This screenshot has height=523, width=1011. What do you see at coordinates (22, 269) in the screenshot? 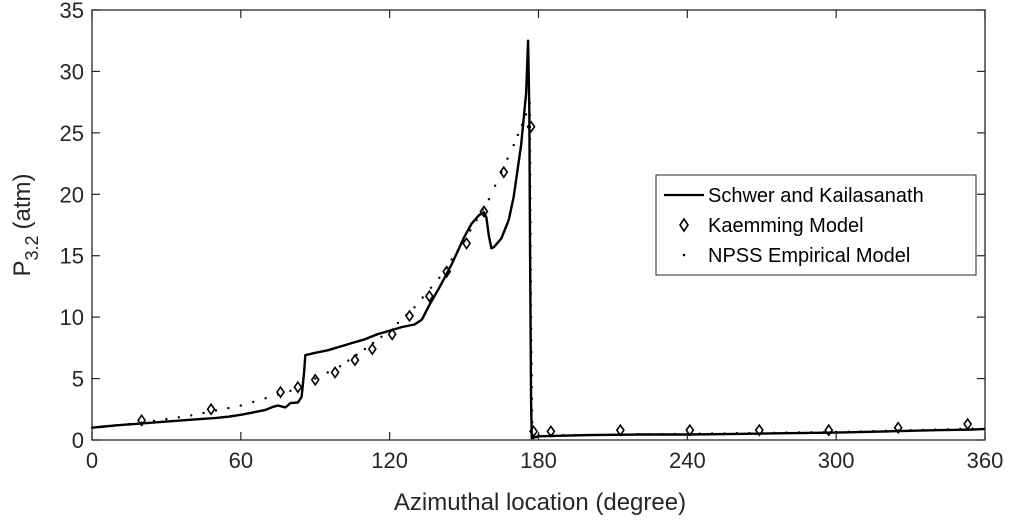
I see `y-axis-label-main: P` at bounding box center [22, 269].